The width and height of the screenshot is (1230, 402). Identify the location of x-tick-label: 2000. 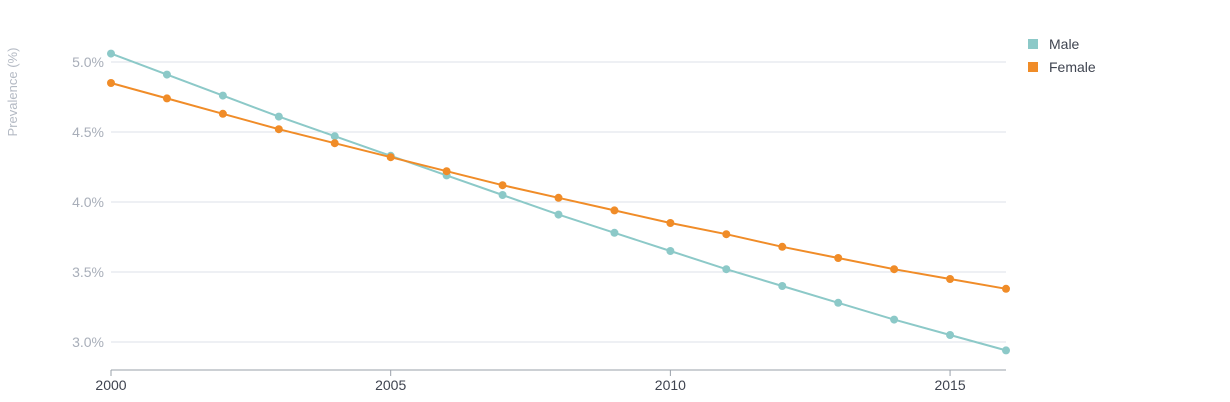
(110, 385).